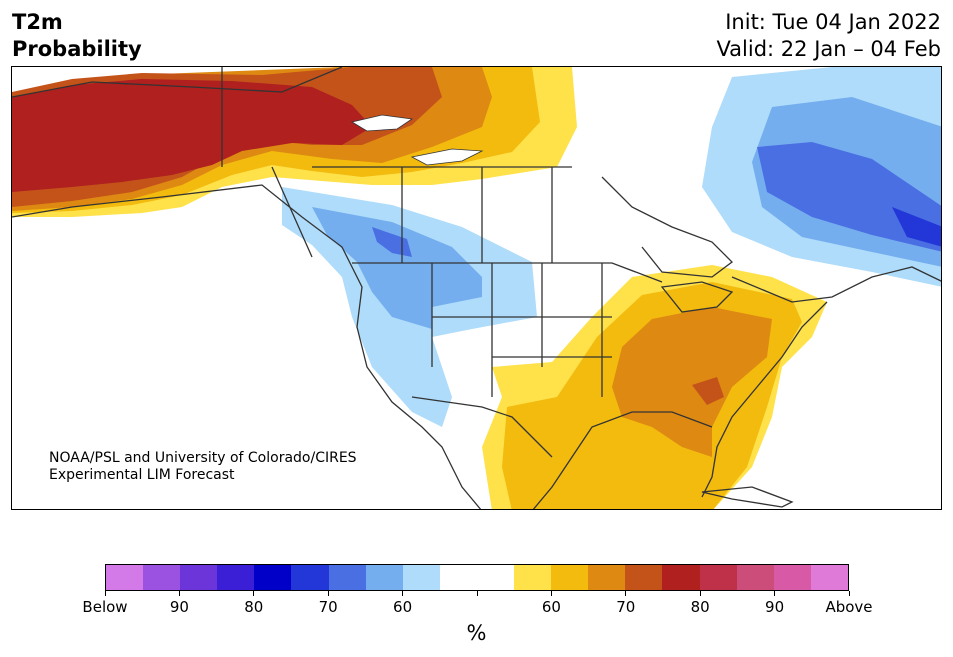  I want to click on shade-above-80-georgia, so click(708, 391).